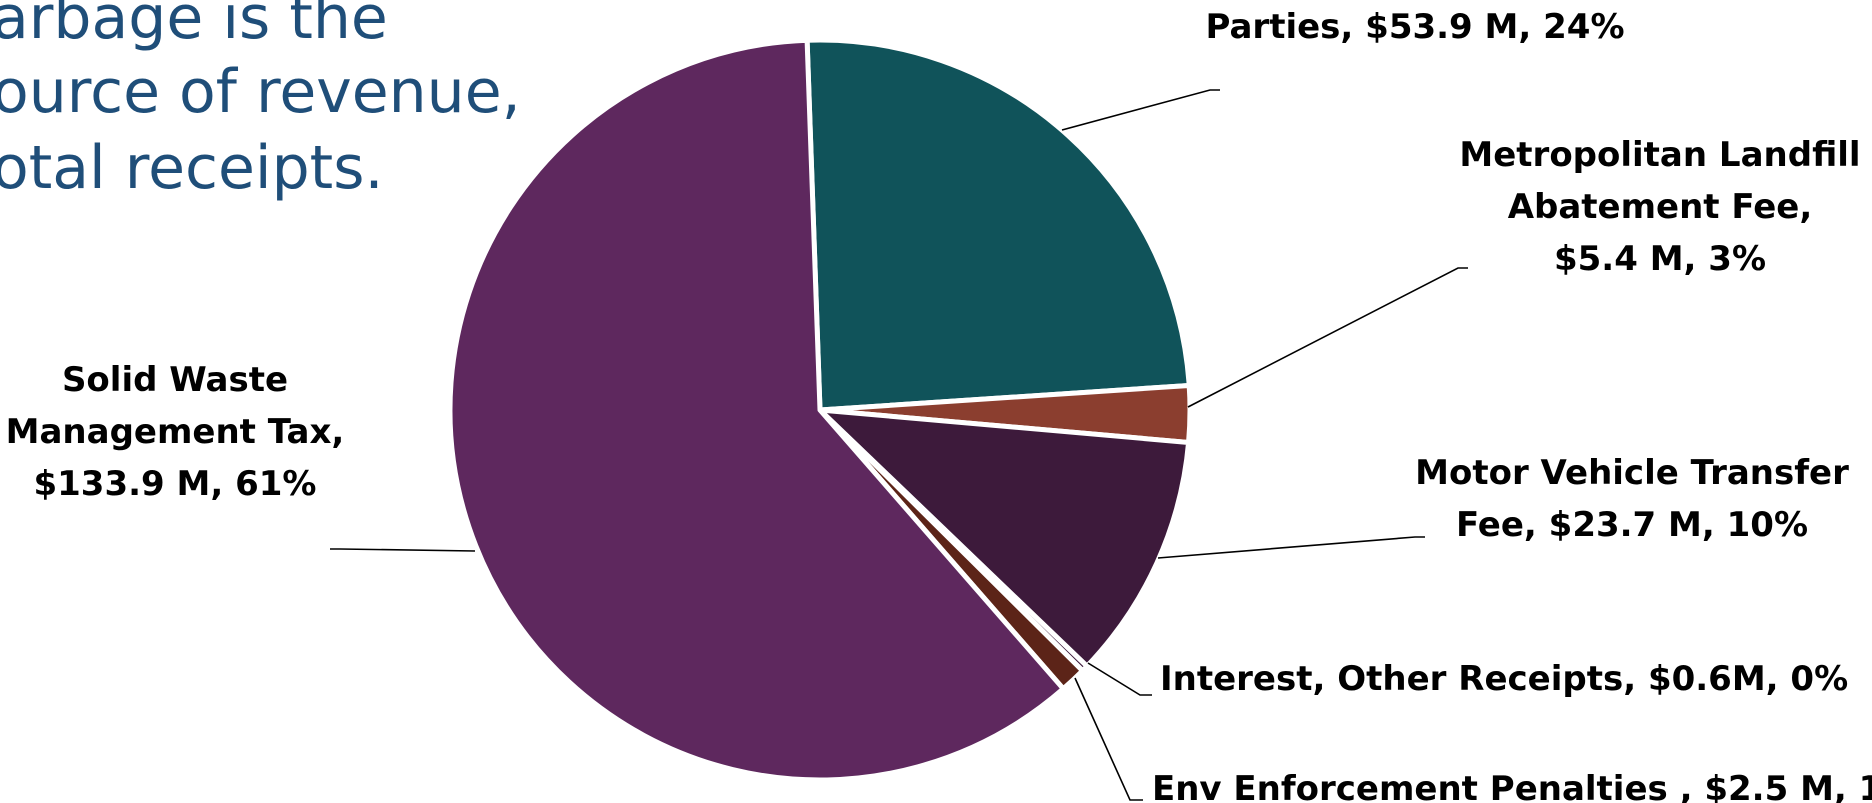  I want to click on data-label-line: Interest, Other Receipts, $0.6M, 0%, so click(1504, 679).